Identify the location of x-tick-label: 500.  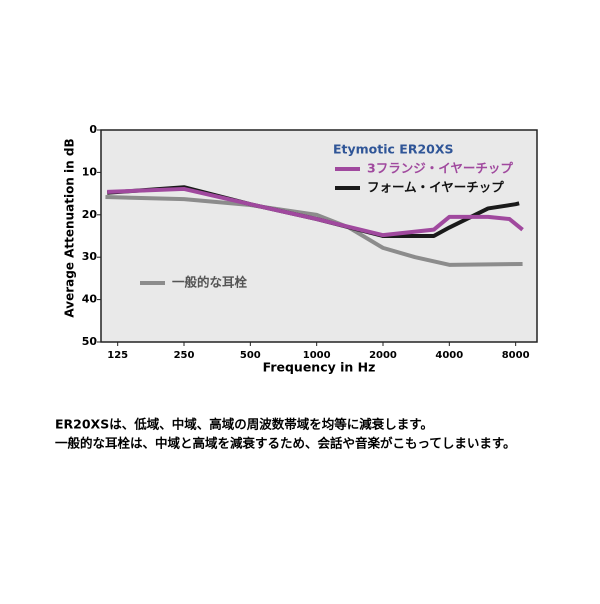
(250, 355).